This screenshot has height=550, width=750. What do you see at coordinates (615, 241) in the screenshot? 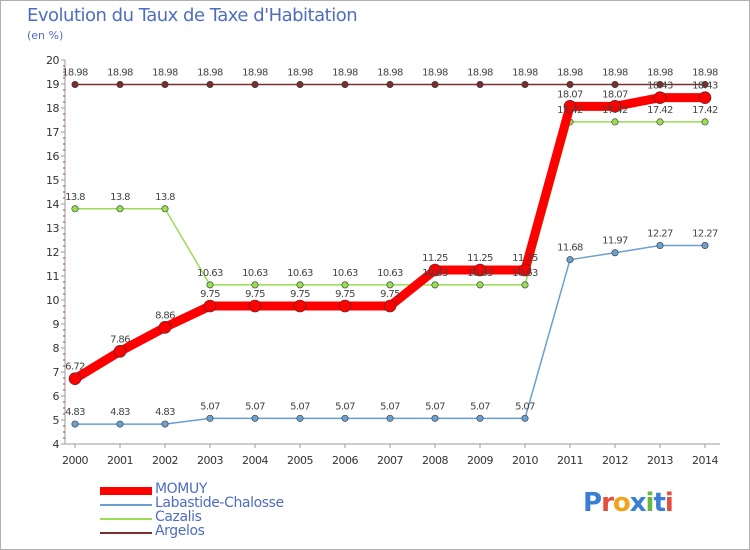
I see `data-label: 11.97` at bounding box center [615, 241].